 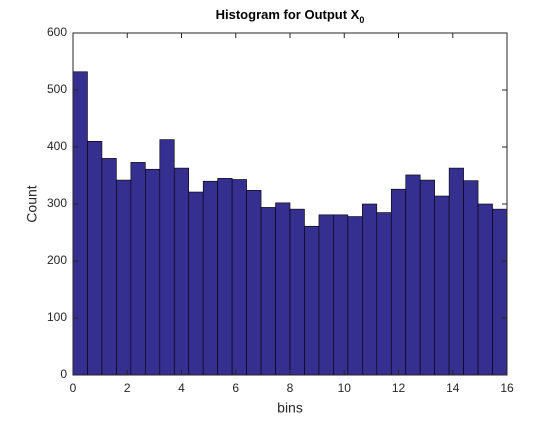 What do you see at coordinates (63, 374) in the screenshot?
I see `y-tick-label: 0` at bounding box center [63, 374].